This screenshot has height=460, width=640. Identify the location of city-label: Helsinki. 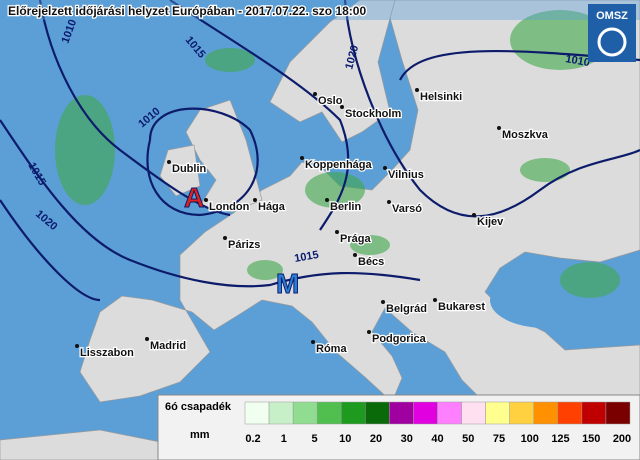
(441, 97).